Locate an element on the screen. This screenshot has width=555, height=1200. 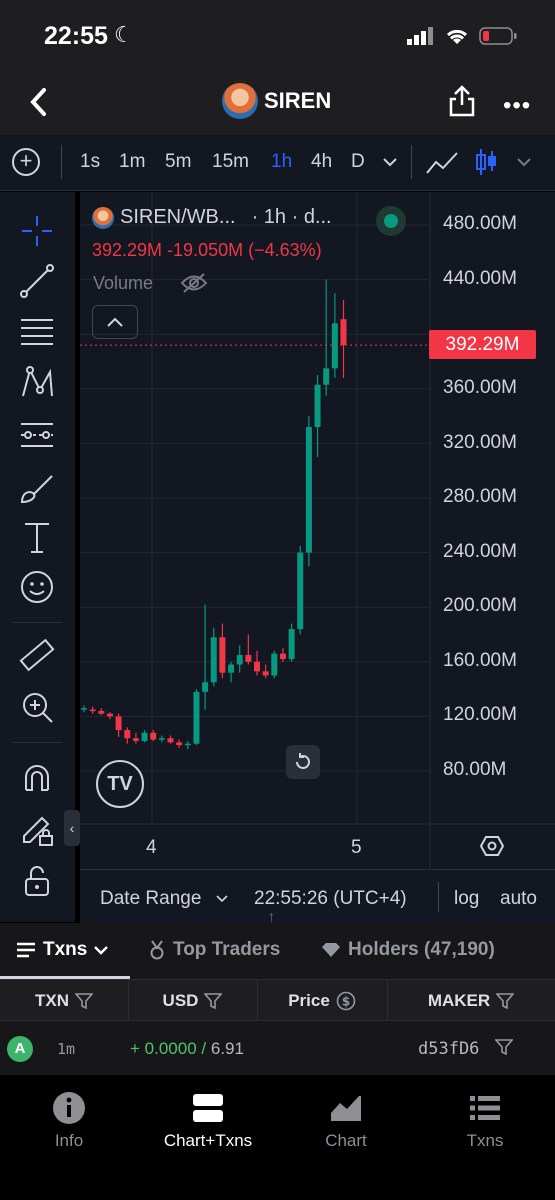
unlock-icon is located at coordinates (37, 881).